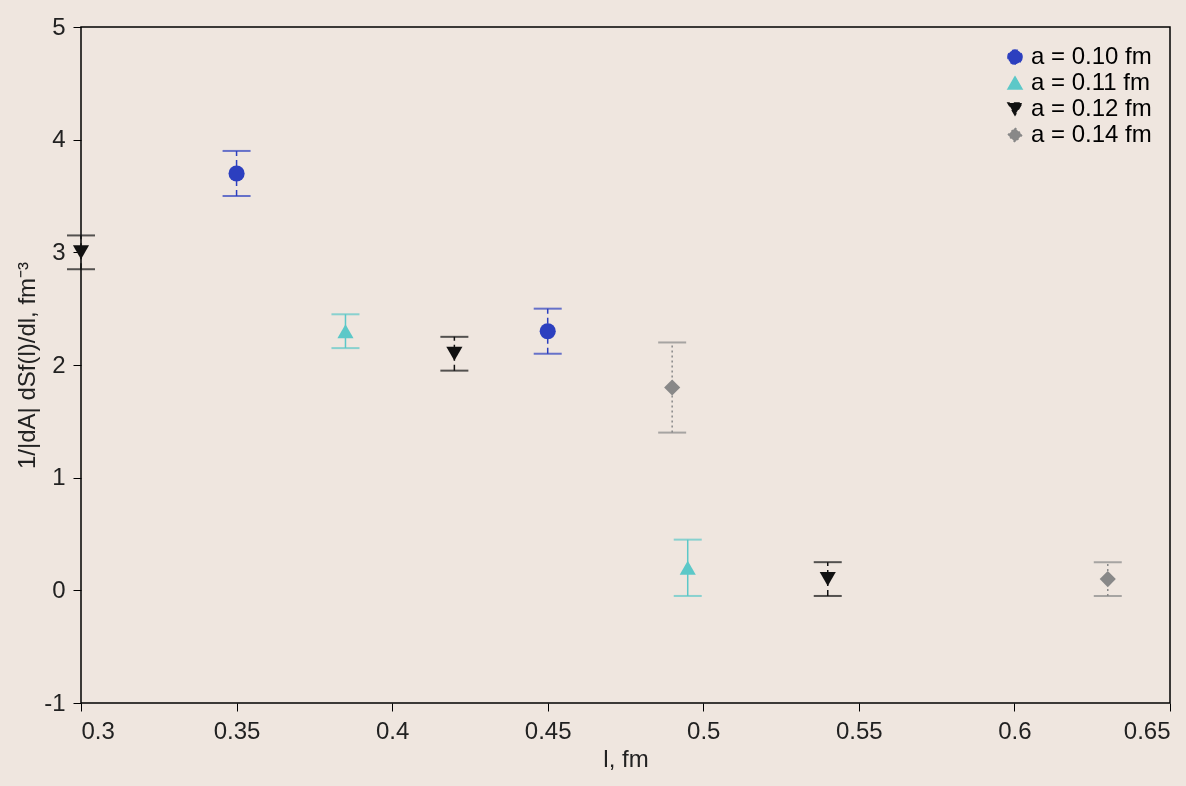  What do you see at coordinates (626, 758) in the screenshot?
I see `x-axis-title: l, fm` at bounding box center [626, 758].